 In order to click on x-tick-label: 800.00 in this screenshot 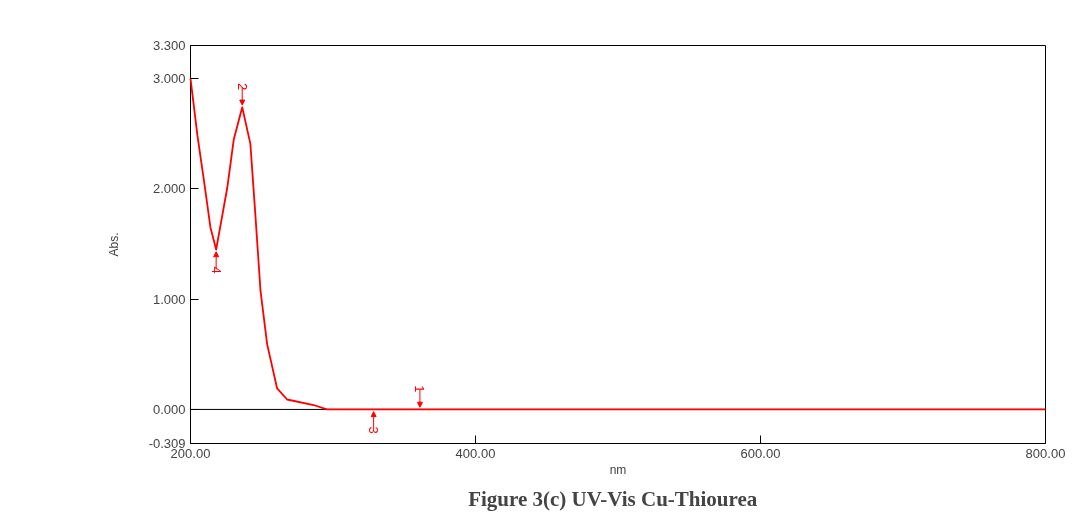, I will do `click(1045, 453)`.